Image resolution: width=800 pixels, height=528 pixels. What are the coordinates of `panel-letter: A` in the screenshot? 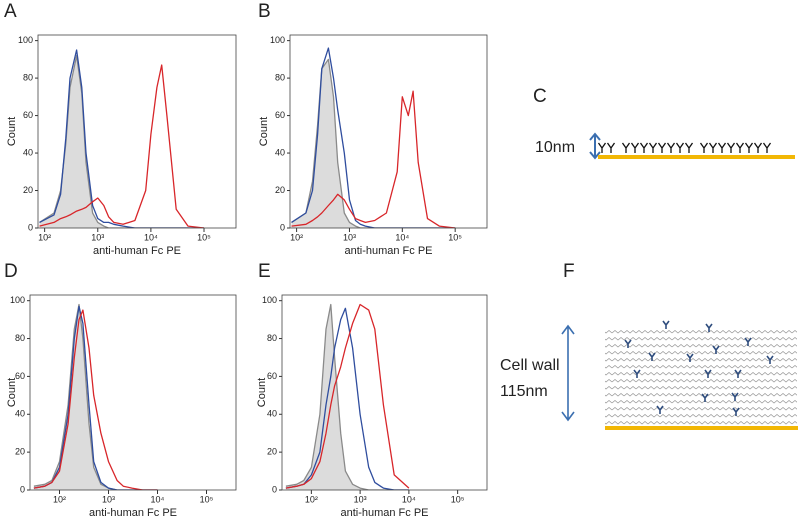 It's located at (10, 11).